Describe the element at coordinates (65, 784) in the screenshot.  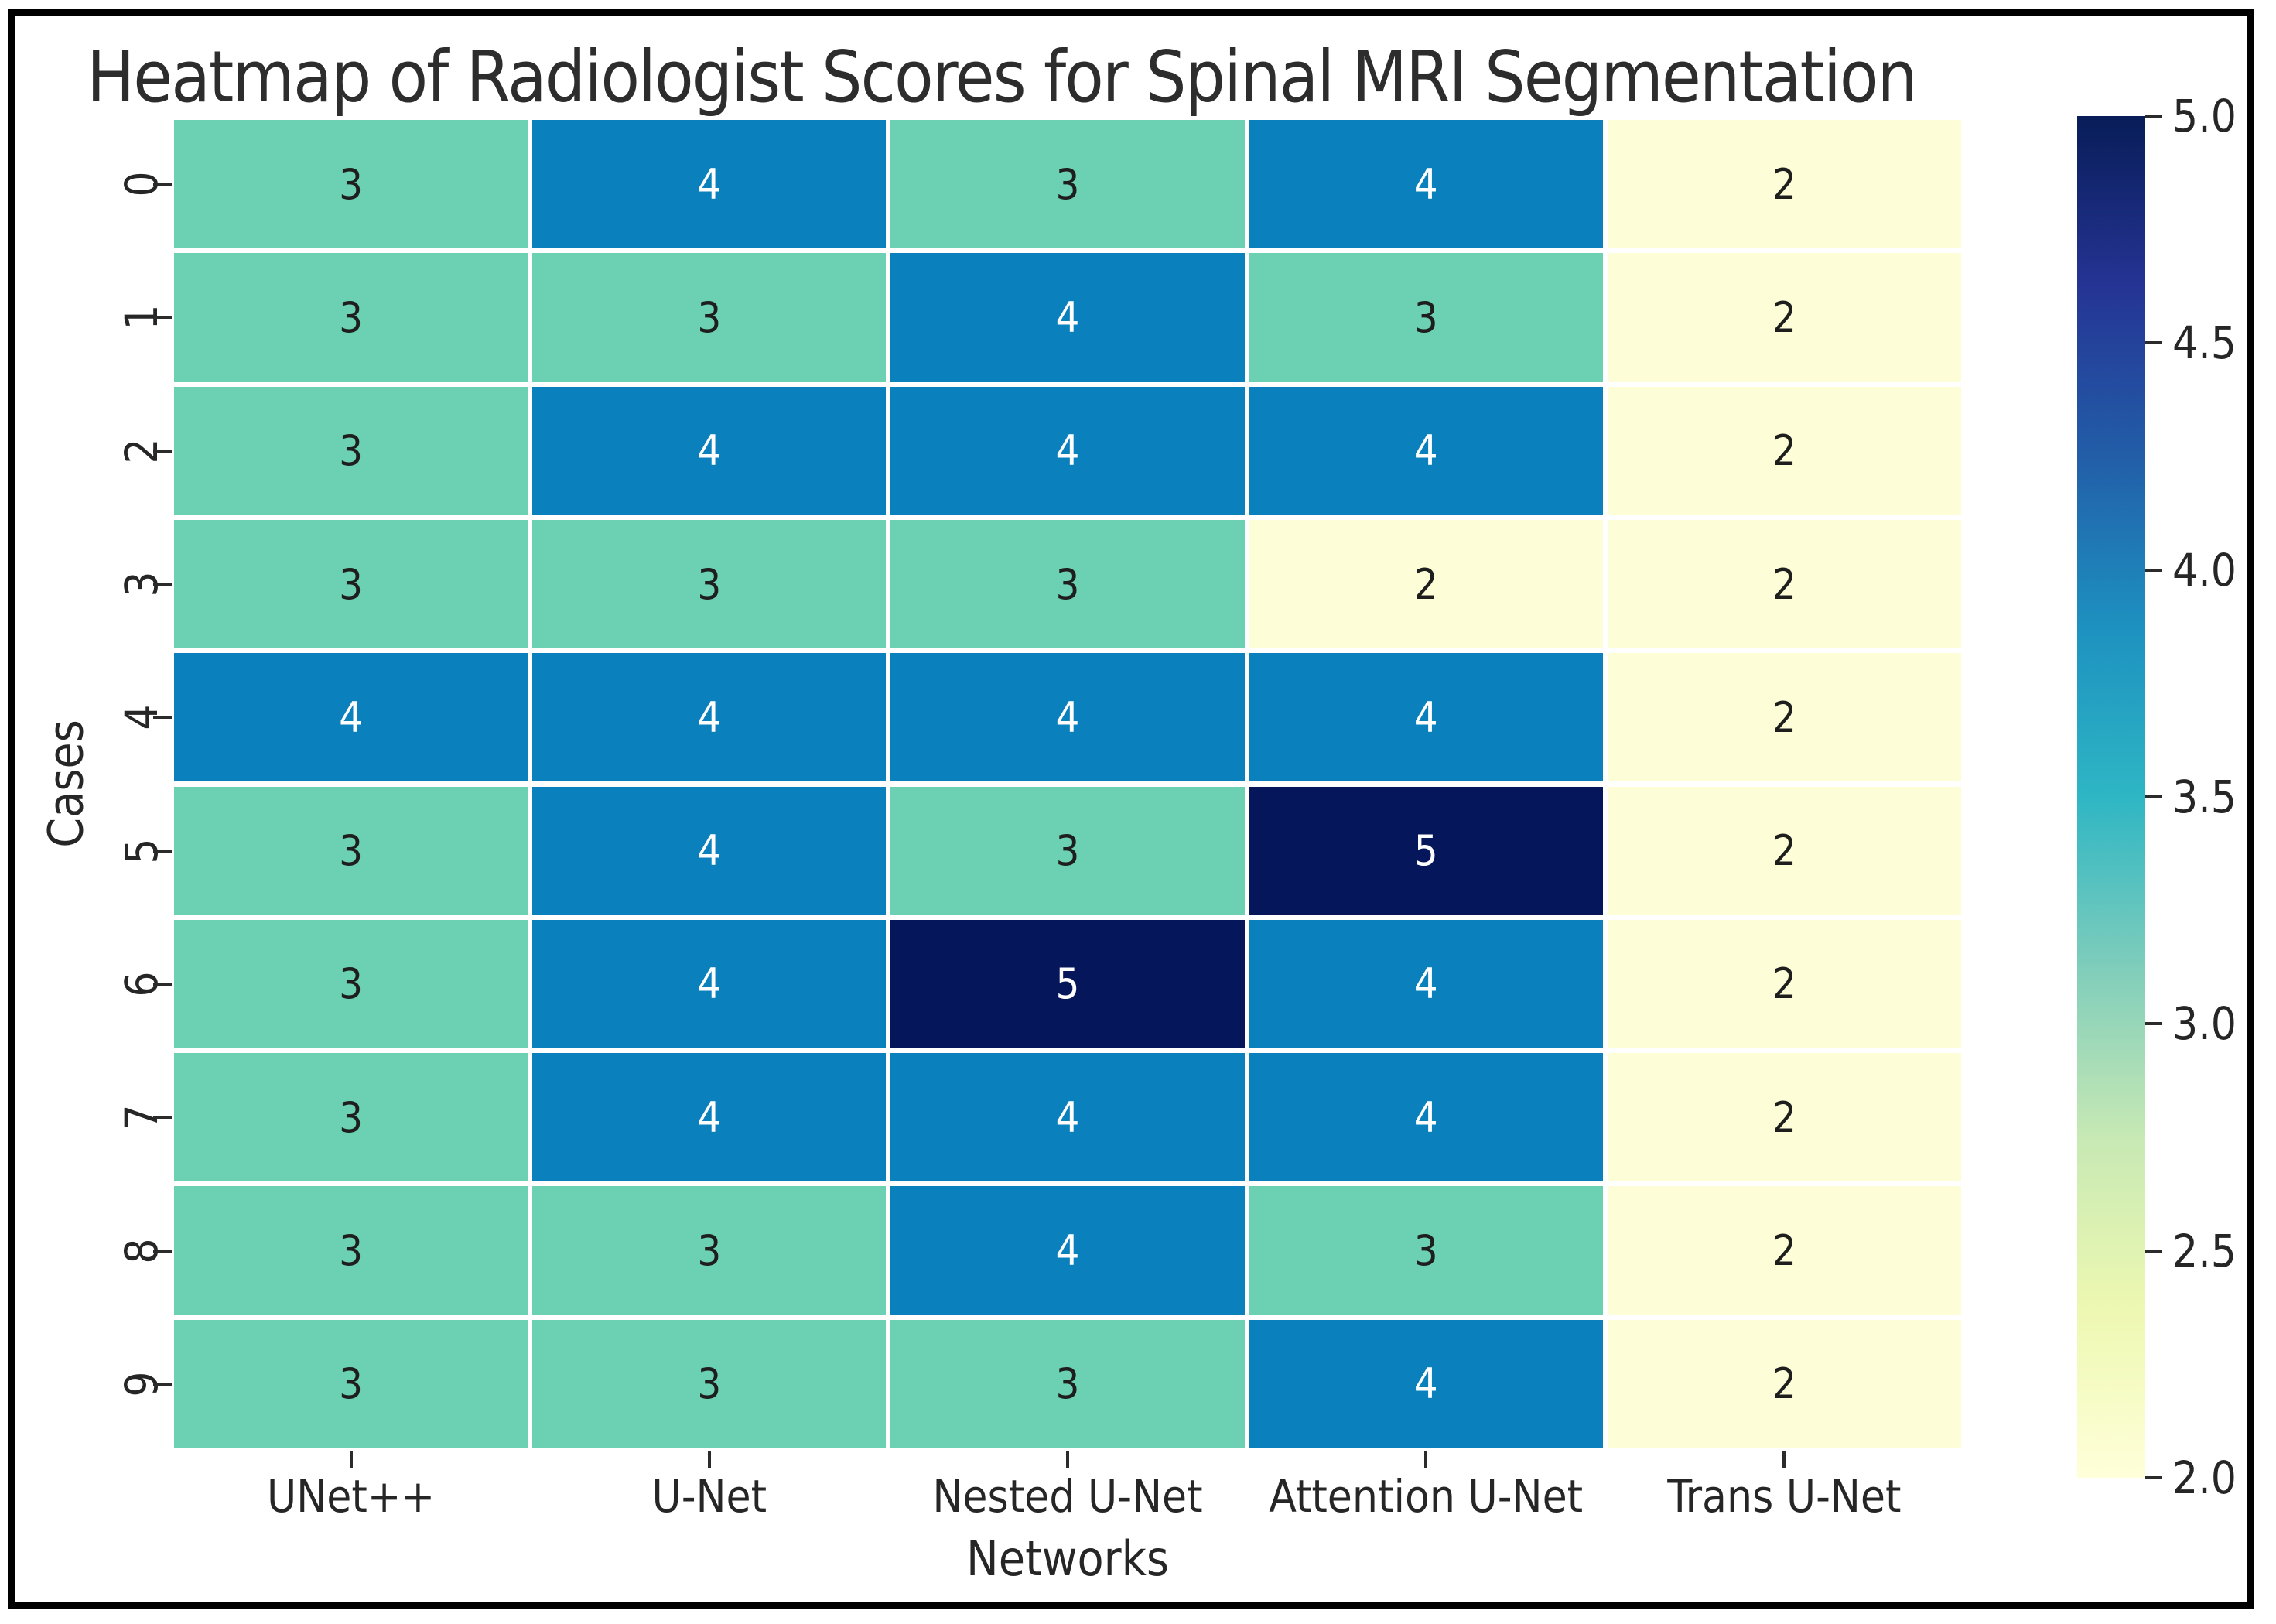
I see `y-axis-label: Cases` at that location.